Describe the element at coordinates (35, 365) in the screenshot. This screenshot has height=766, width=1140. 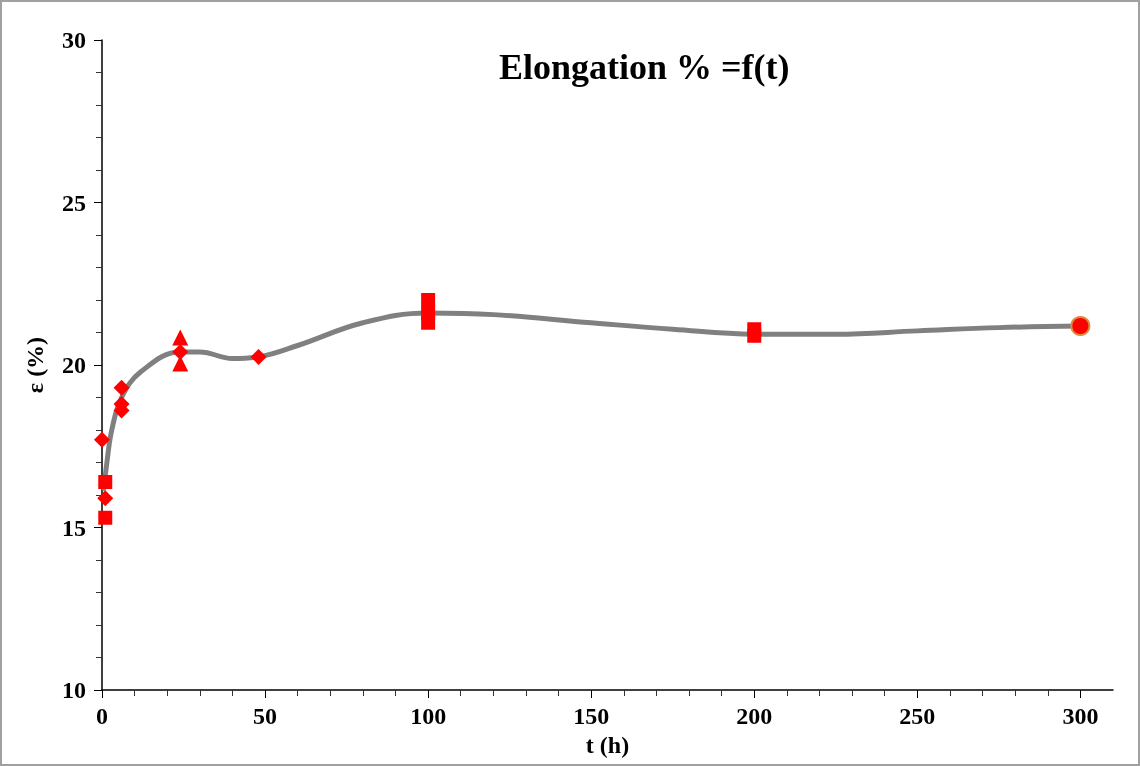
I see `y-axis-title: ε (%)` at that location.